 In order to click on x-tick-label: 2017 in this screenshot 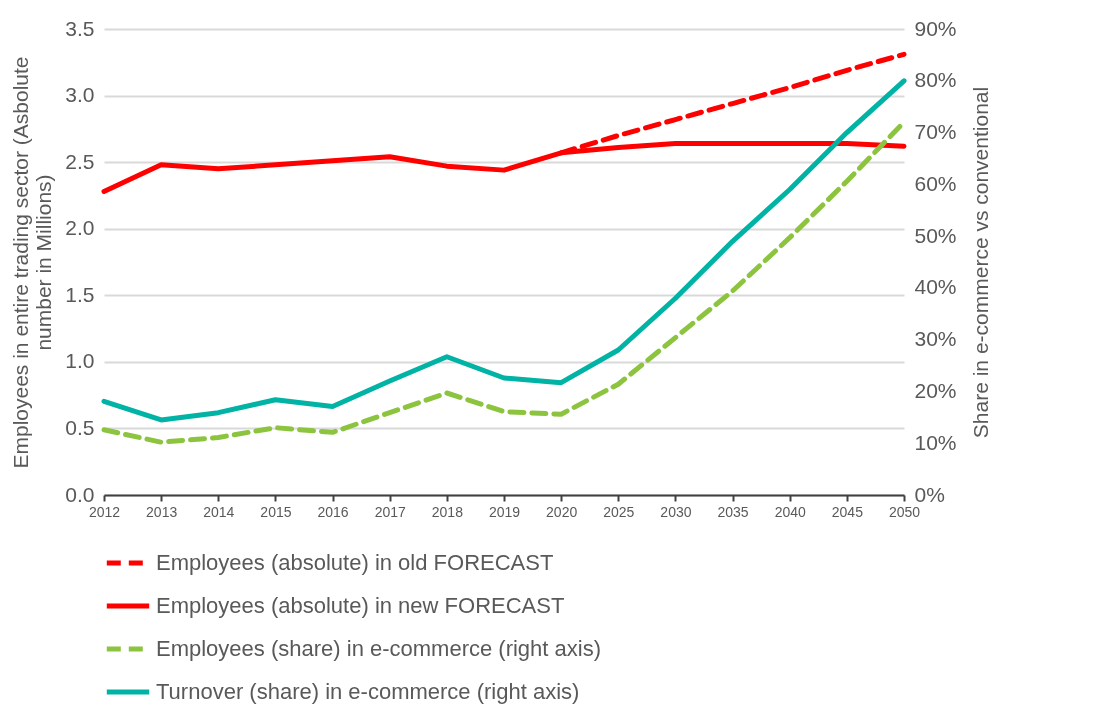, I will do `click(390, 511)`.